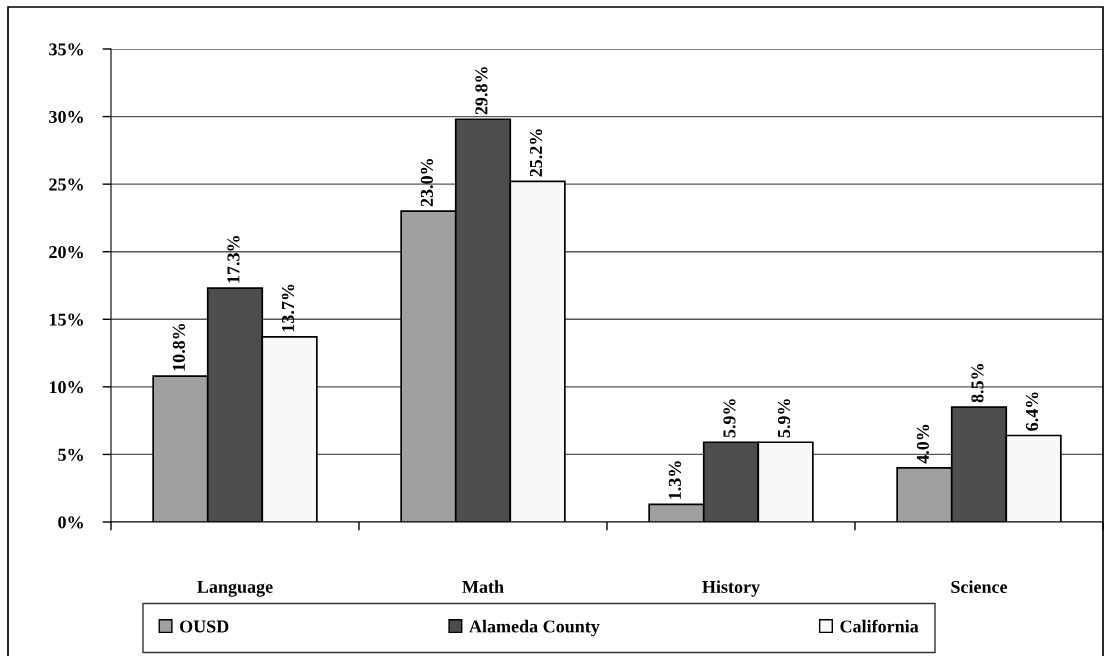 The height and width of the screenshot is (656, 1113). What do you see at coordinates (233, 259) in the screenshot?
I see `data-label: 17.3%` at bounding box center [233, 259].